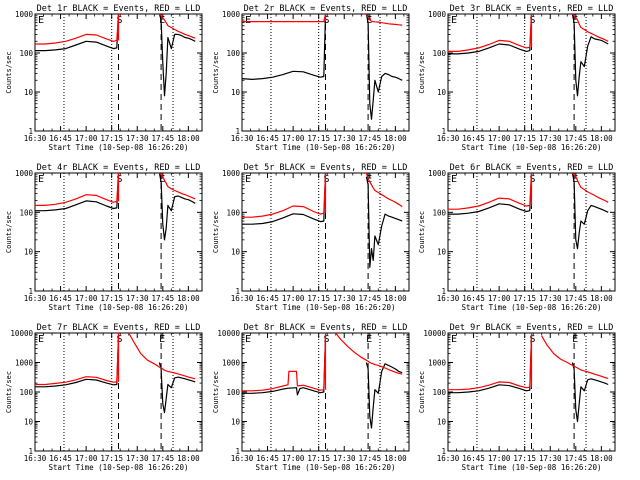 The height and width of the screenshot is (480, 640). What do you see at coordinates (236, 92) in the screenshot?
I see `chart-1-ytick-label-1: 10` at bounding box center [236, 92].